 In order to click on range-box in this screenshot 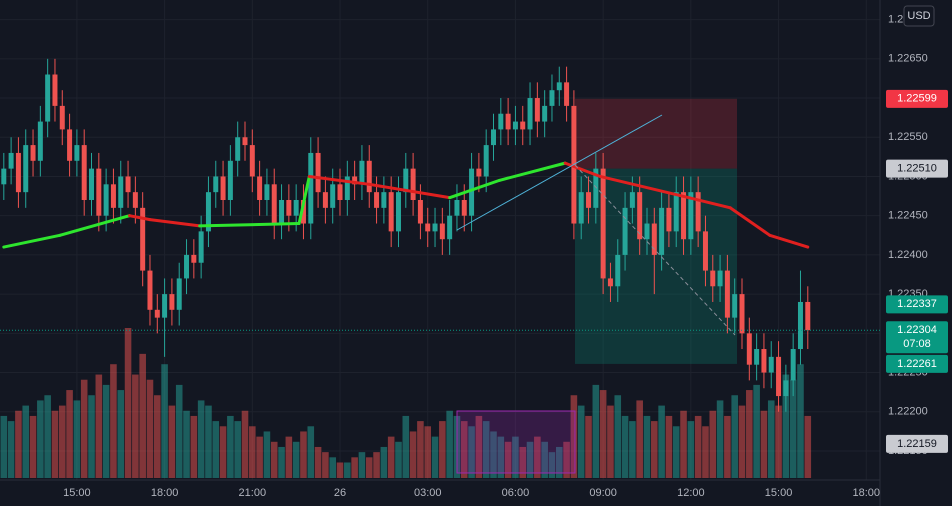, I will do `click(516, 442)`.